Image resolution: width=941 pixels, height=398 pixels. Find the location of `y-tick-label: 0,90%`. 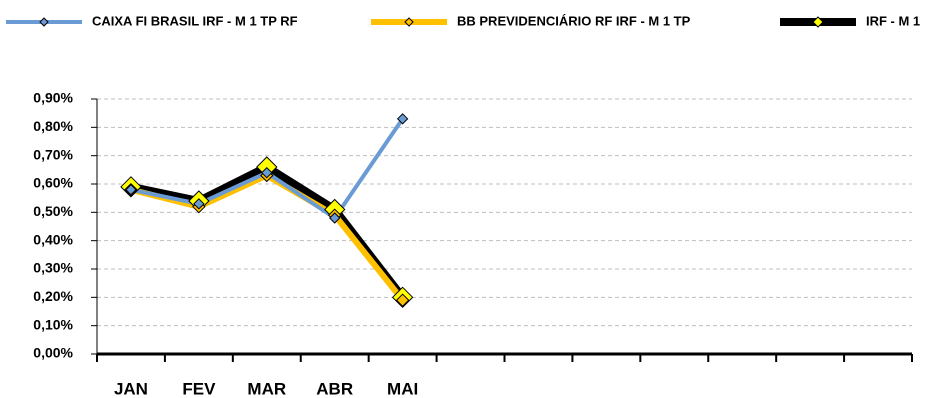

y-tick-label: 0,90% is located at coordinates (53, 98).